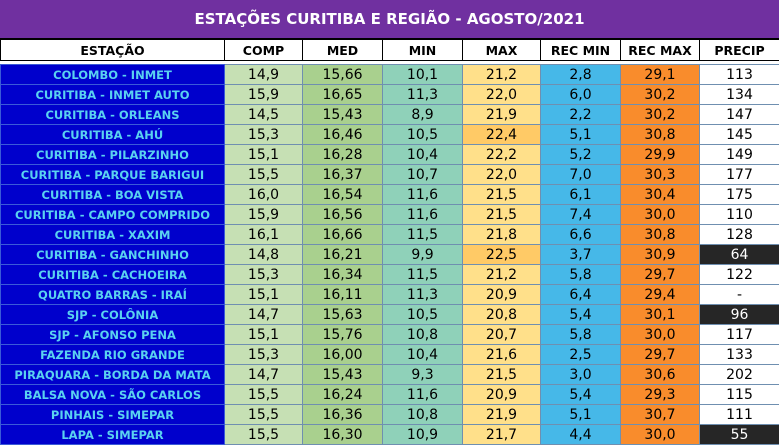  What do you see at coordinates (660, 254) in the screenshot?
I see `rec-max-cell: 30,9` at bounding box center [660, 254].